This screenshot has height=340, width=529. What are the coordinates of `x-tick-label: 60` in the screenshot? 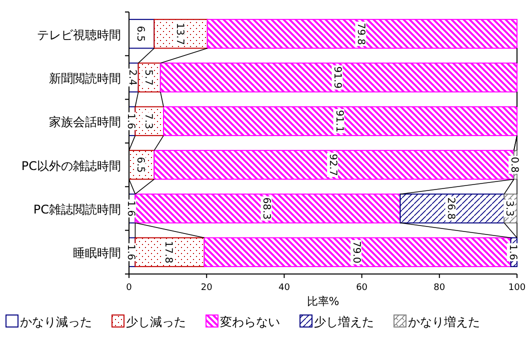 It's located at (362, 288).